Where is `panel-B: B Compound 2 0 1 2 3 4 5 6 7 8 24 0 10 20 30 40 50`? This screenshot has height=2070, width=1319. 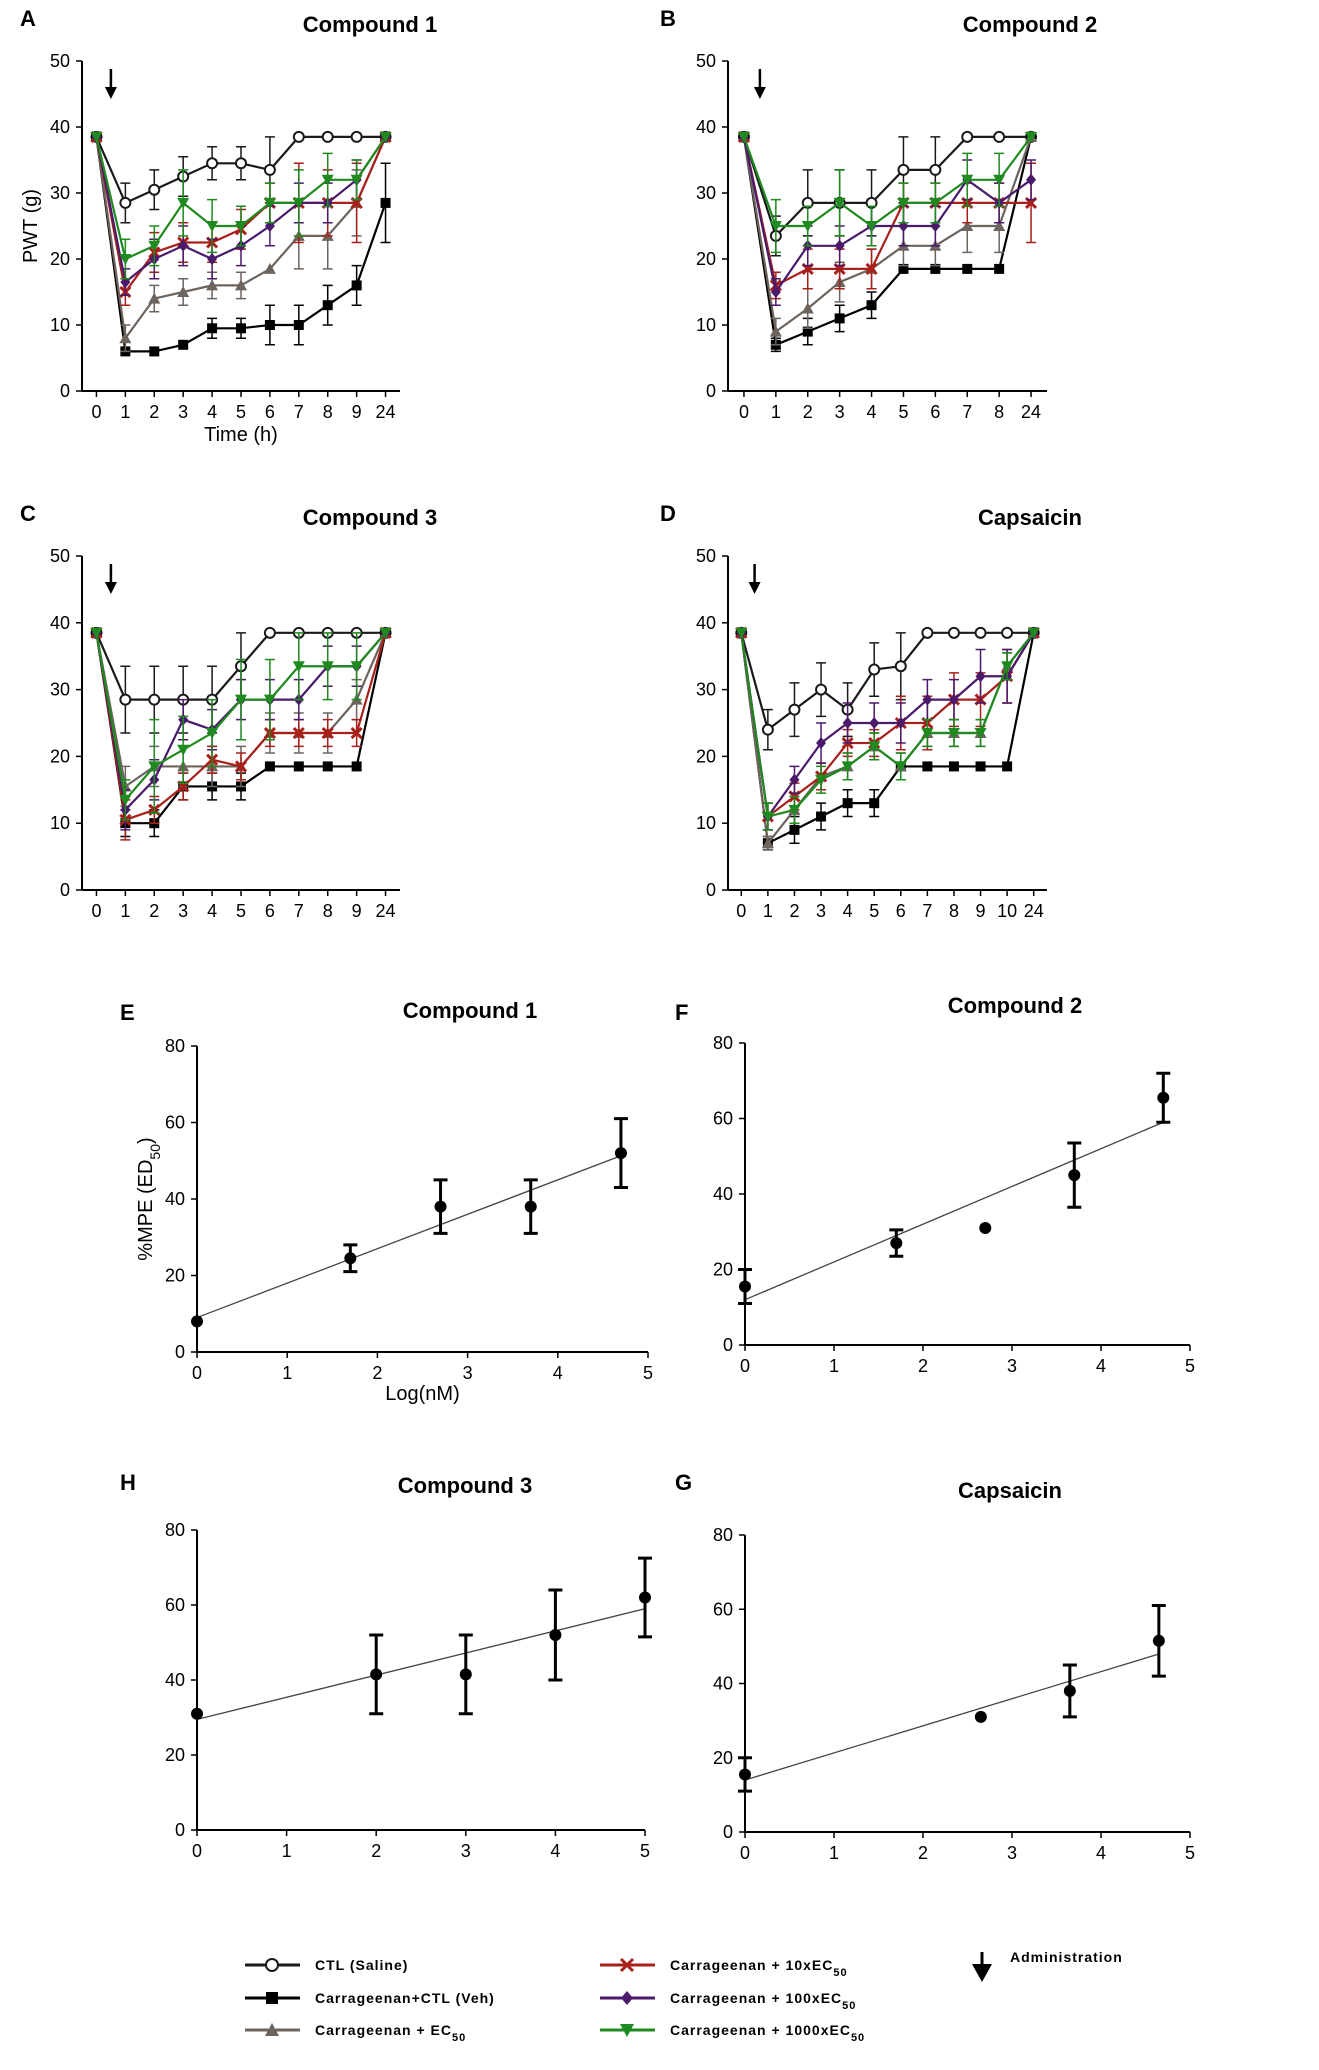 panel-B: B Compound 2 0 1 2 3 4 5 6 7 8 24 0 10 20 30 40 50 is located at coordinates (878, 214).